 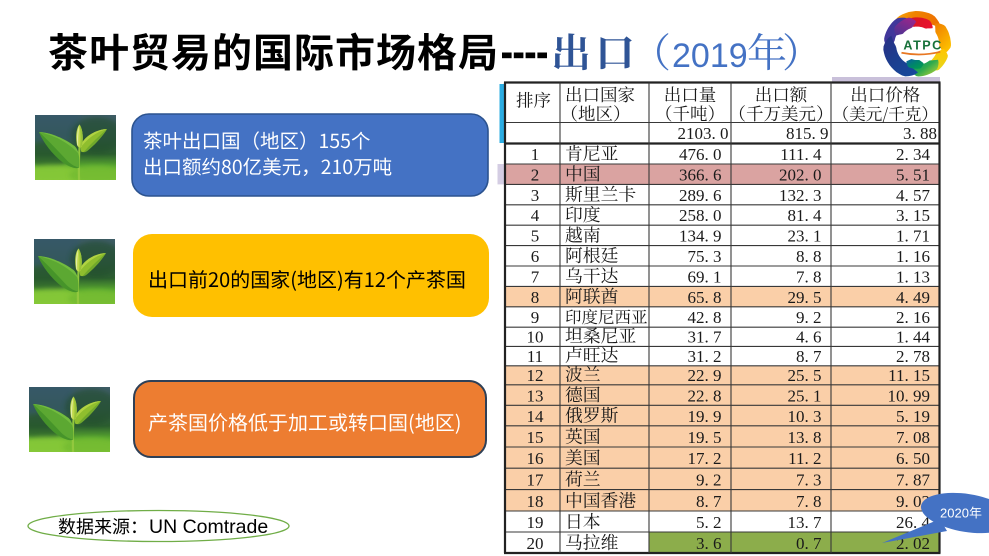 I want to click on svg-text: 7. 08, so click(x=913, y=437).